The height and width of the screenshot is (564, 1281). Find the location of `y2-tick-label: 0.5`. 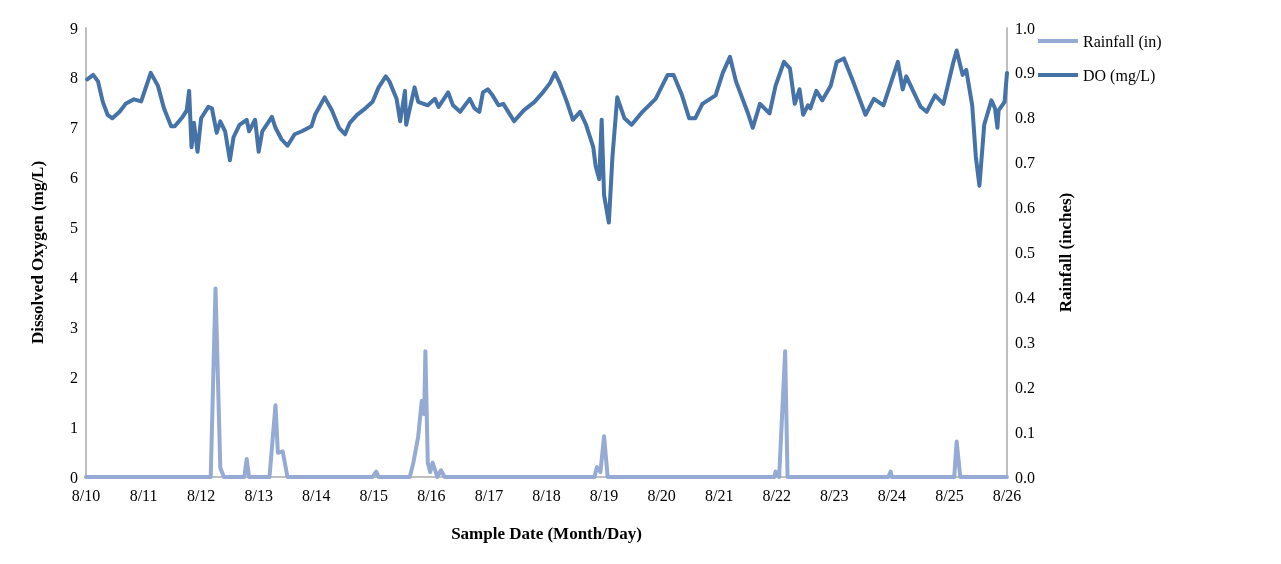

y2-tick-label: 0.5 is located at coordinates (1025, 252).